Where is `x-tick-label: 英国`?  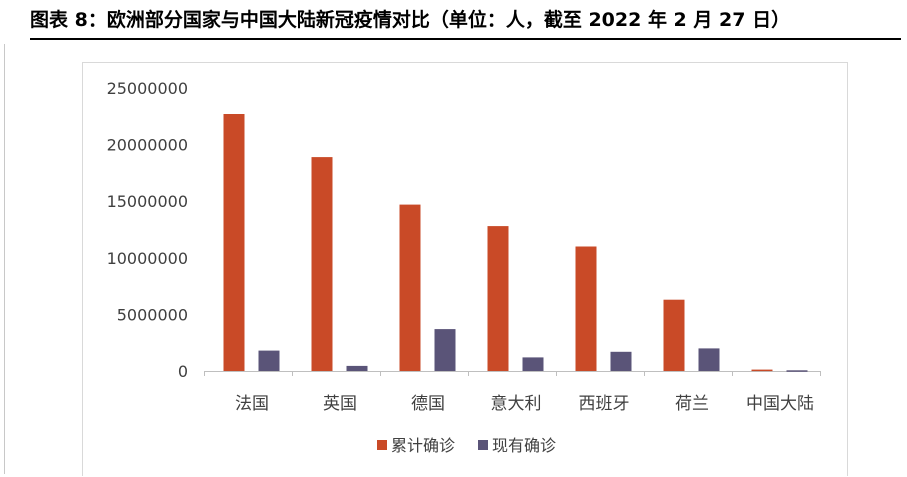
x-tick-label: 英国 is located at coordinates (340, 404).